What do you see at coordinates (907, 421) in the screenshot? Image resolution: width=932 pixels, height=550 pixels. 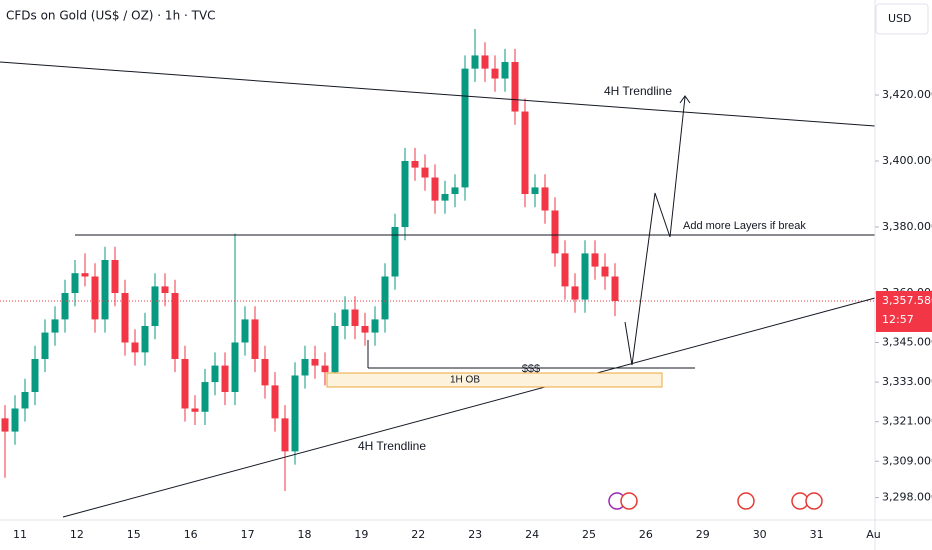 I see `y-tick-label: 3,321.000` at bounding box center [907, 421].